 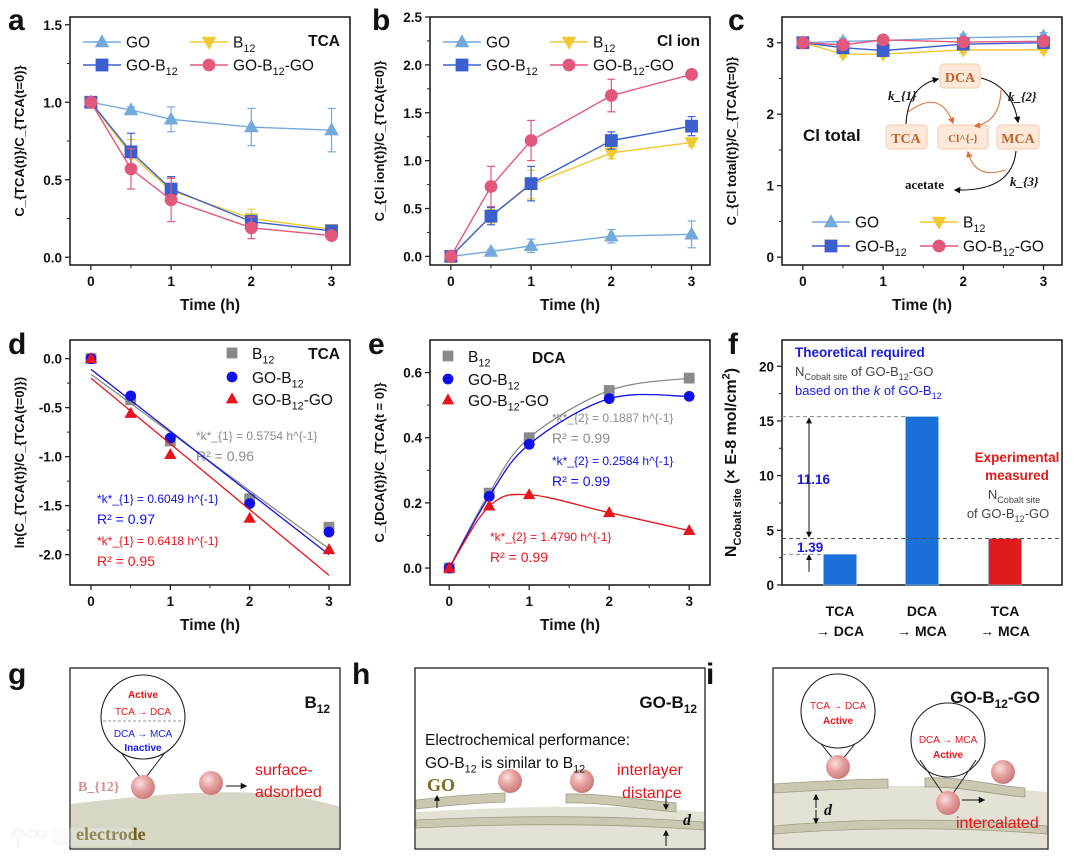 What do you see at coordinates (238, 43) in the screenshot?
I see `text-run: B` at bounding box center [238, 43].